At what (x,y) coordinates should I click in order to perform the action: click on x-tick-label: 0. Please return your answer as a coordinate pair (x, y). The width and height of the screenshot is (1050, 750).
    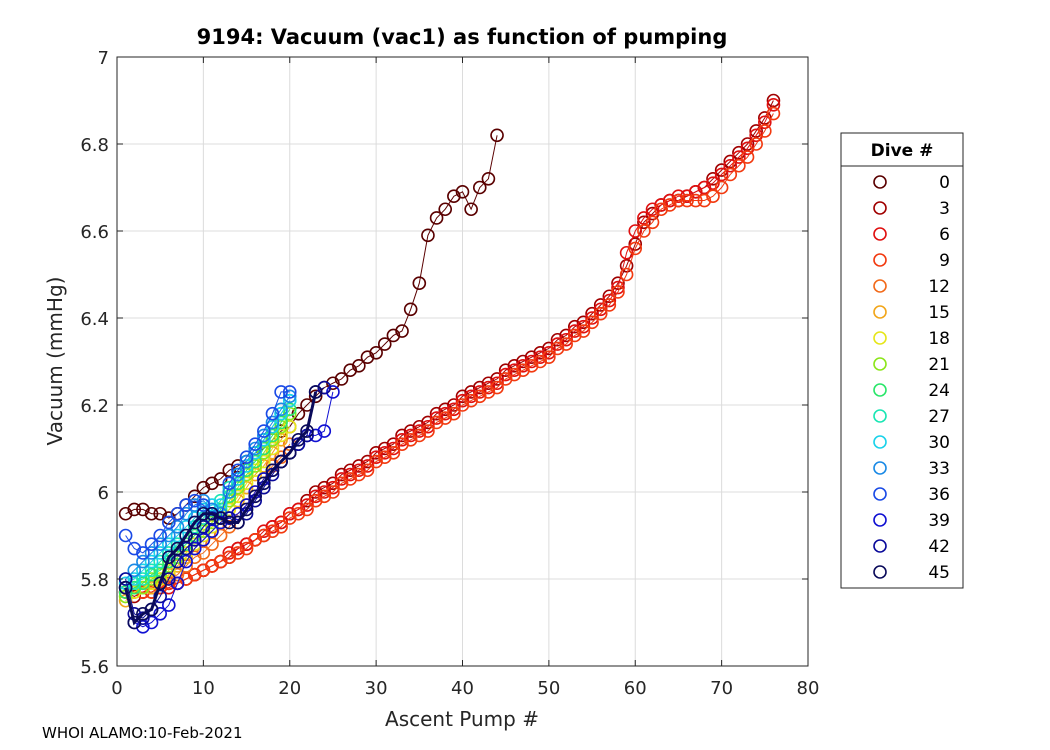
    Looking at the image, I should click on (116, 688).